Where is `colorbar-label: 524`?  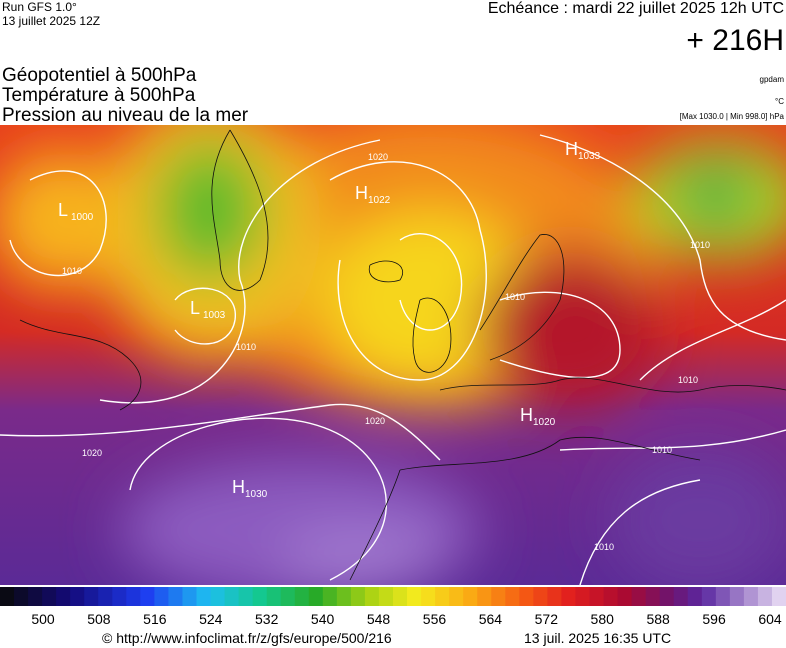
colorbar-label: 524 is located at coordinates (211, 619).